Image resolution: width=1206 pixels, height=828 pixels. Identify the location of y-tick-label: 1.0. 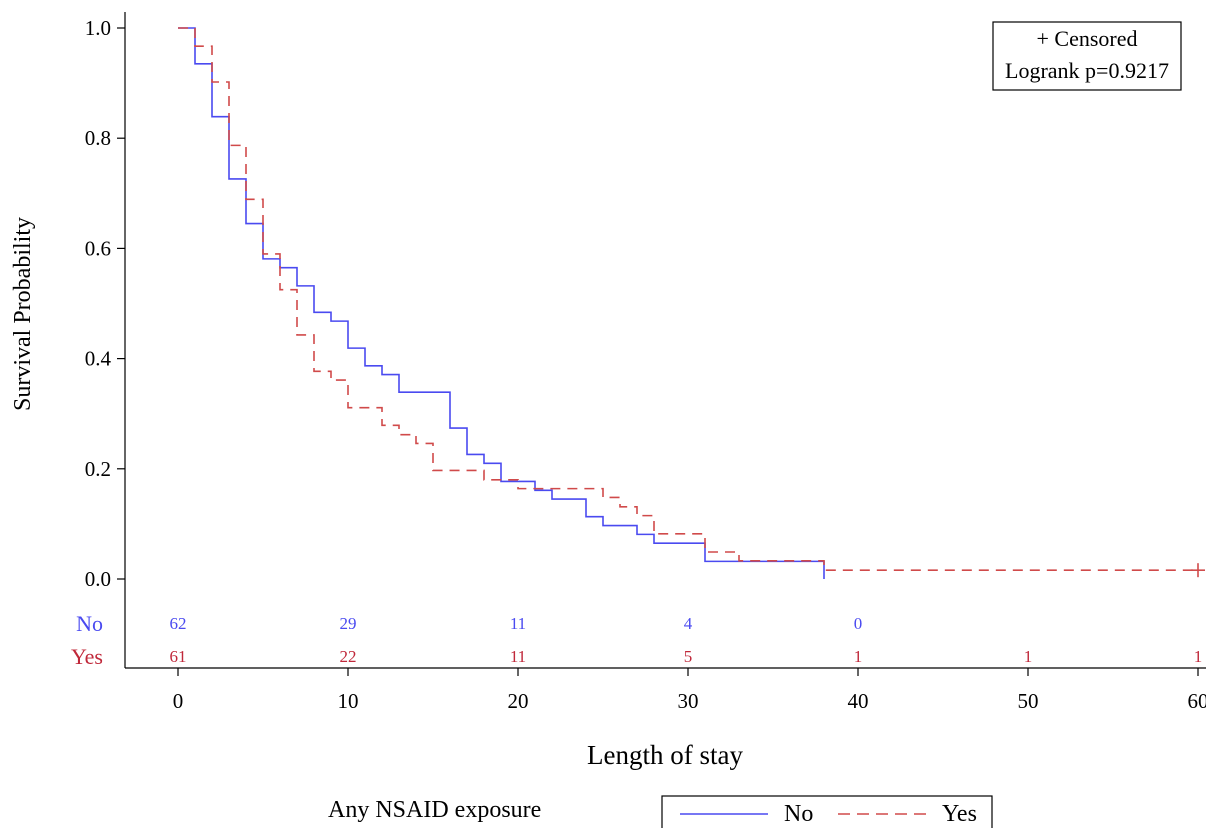
(98, 28).